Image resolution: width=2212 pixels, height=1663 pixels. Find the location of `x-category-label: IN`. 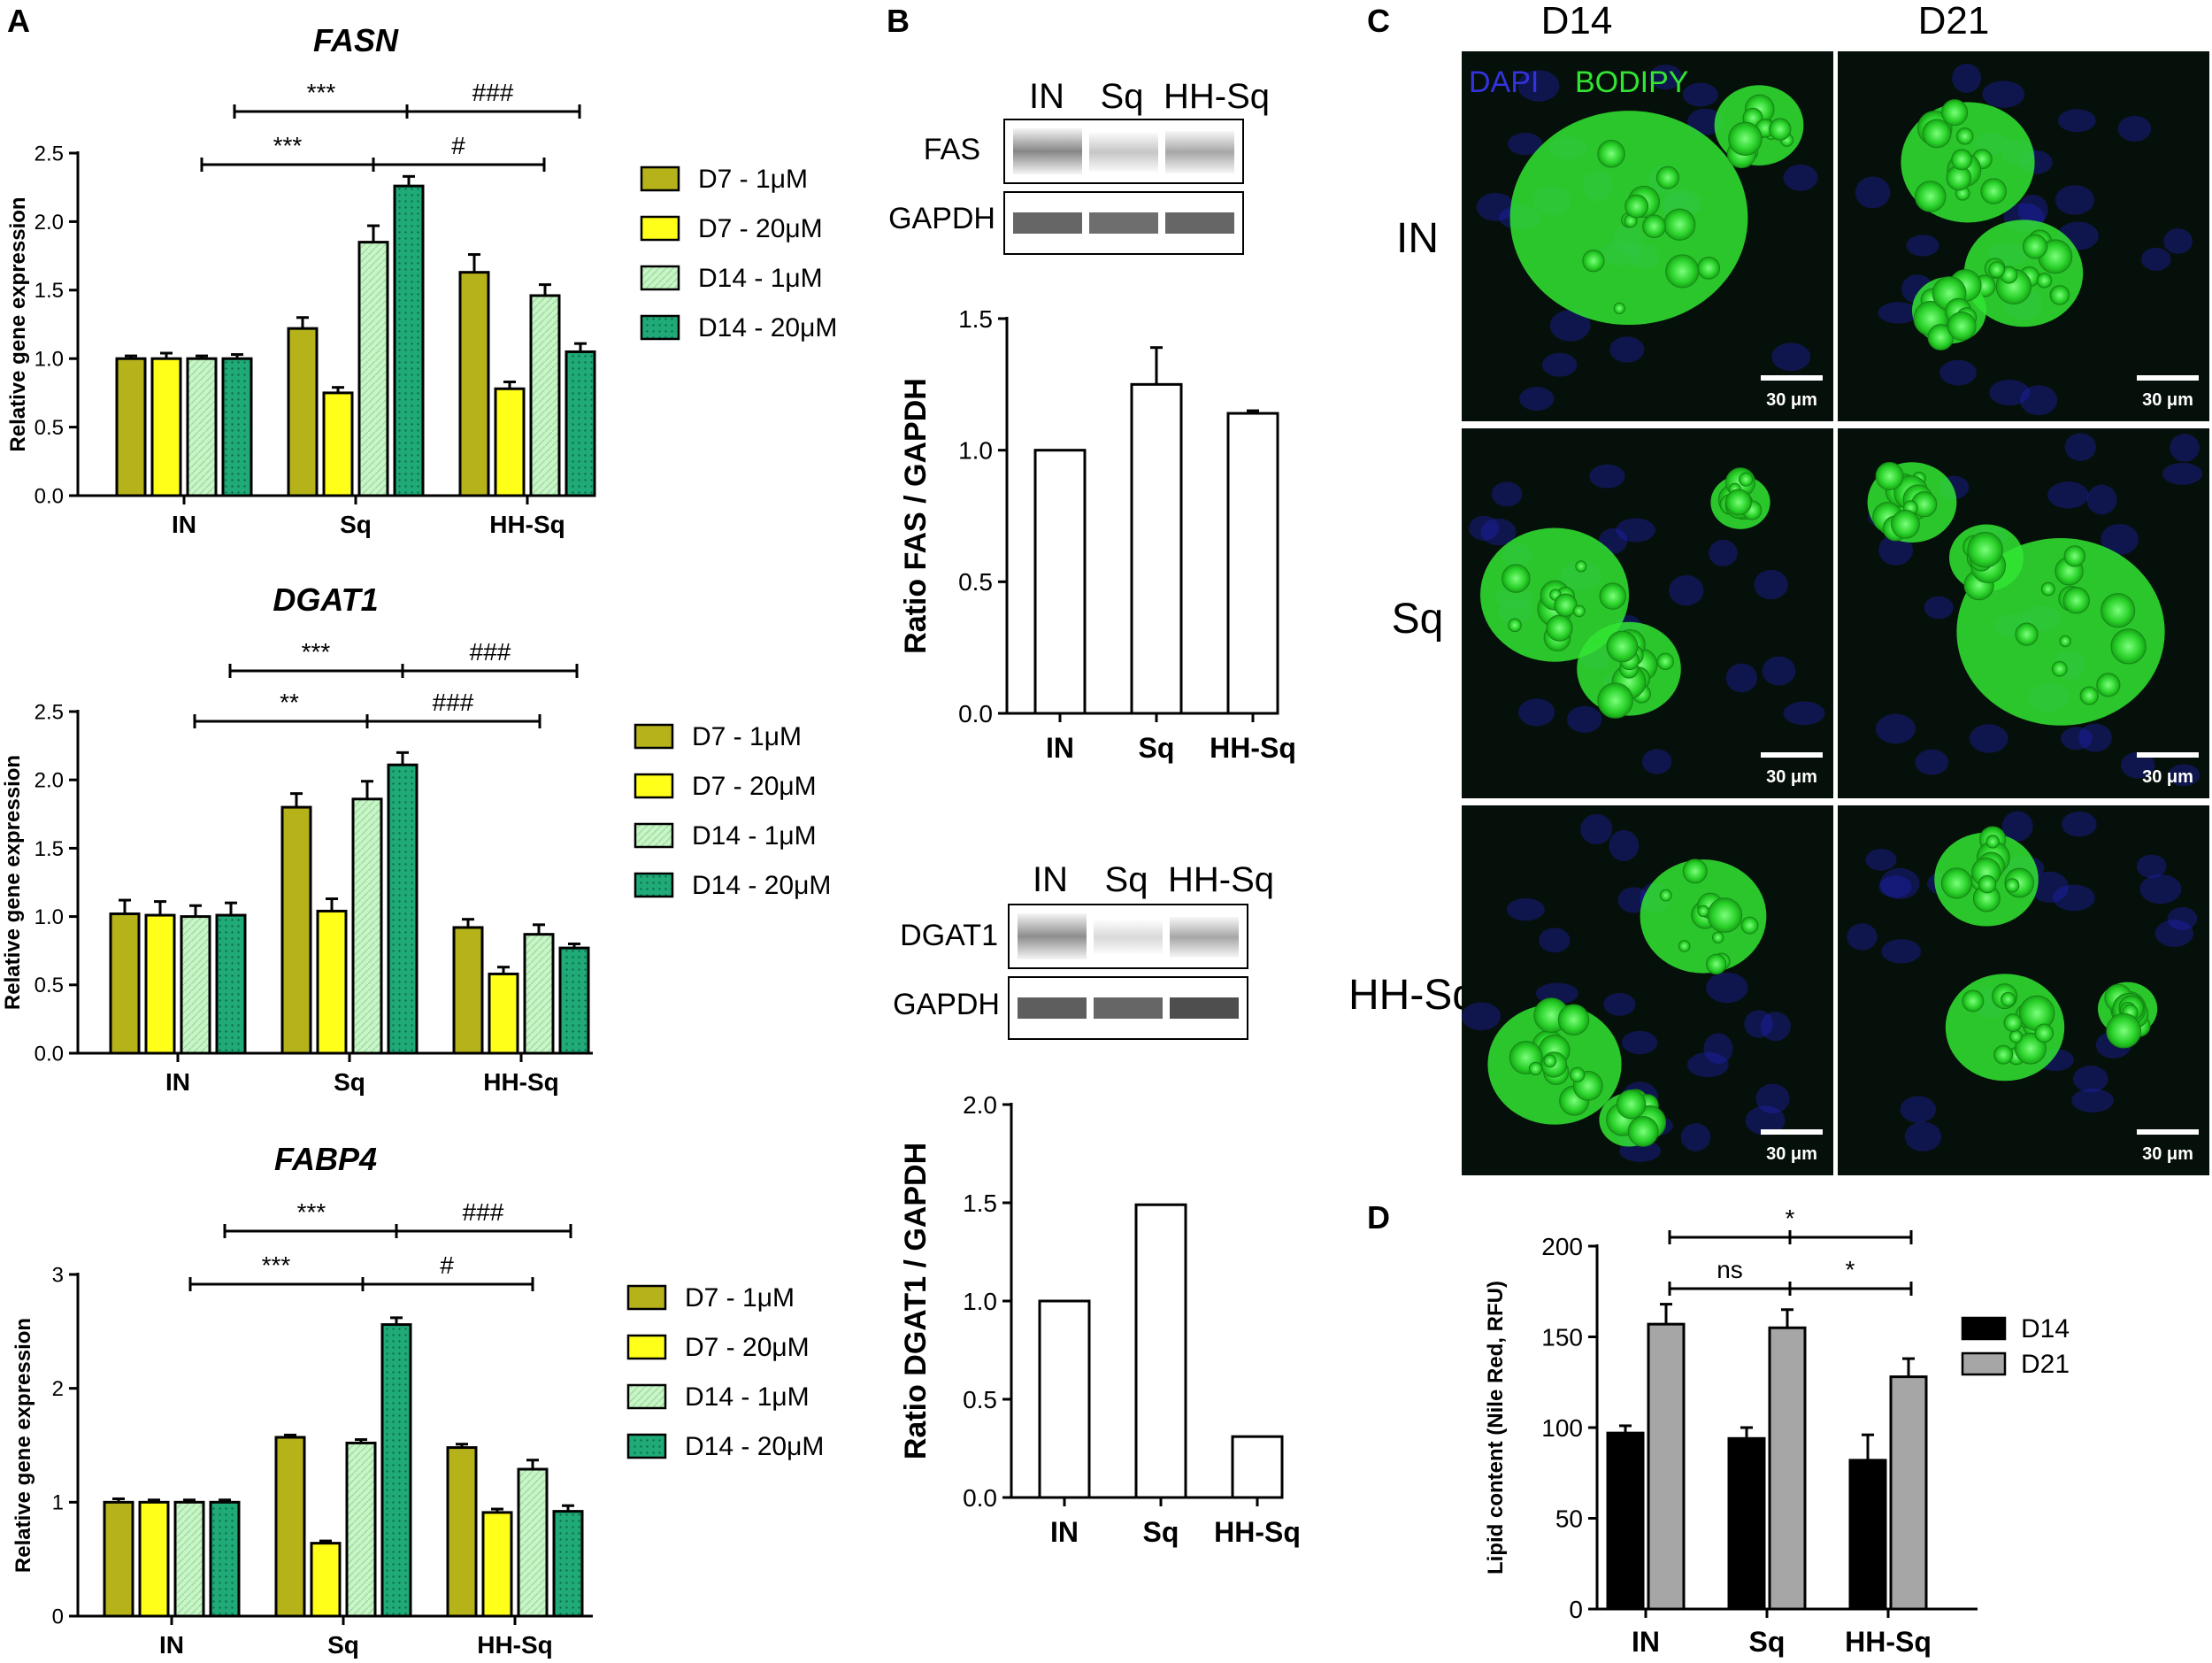

x-category-label: IN is located at coordinates (184, 524).